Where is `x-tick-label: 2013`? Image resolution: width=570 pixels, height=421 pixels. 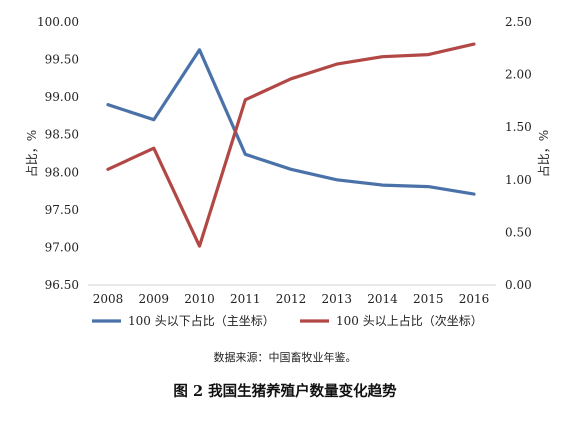
x-tick-label: 2013 is located at coordinates (336, 299).